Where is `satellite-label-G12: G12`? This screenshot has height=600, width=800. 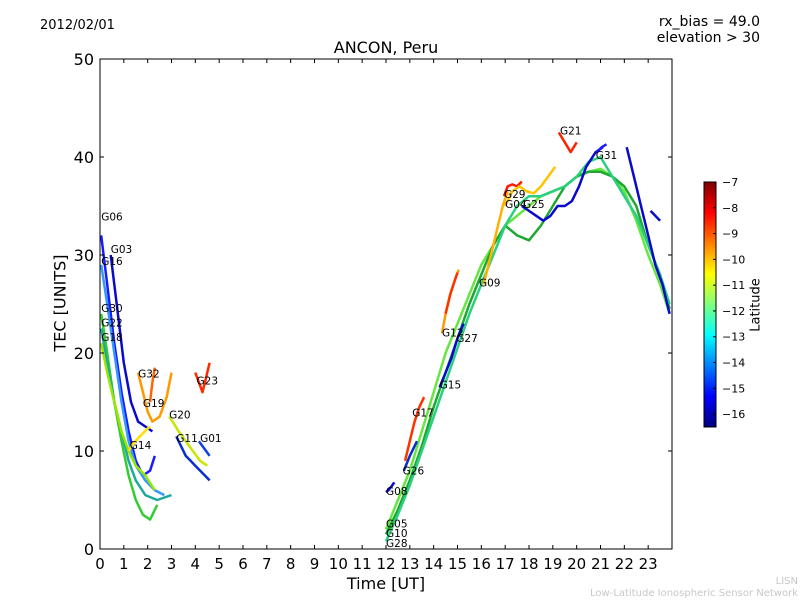 satellite-label-G12: G12 is located at coordinates (453, 333).